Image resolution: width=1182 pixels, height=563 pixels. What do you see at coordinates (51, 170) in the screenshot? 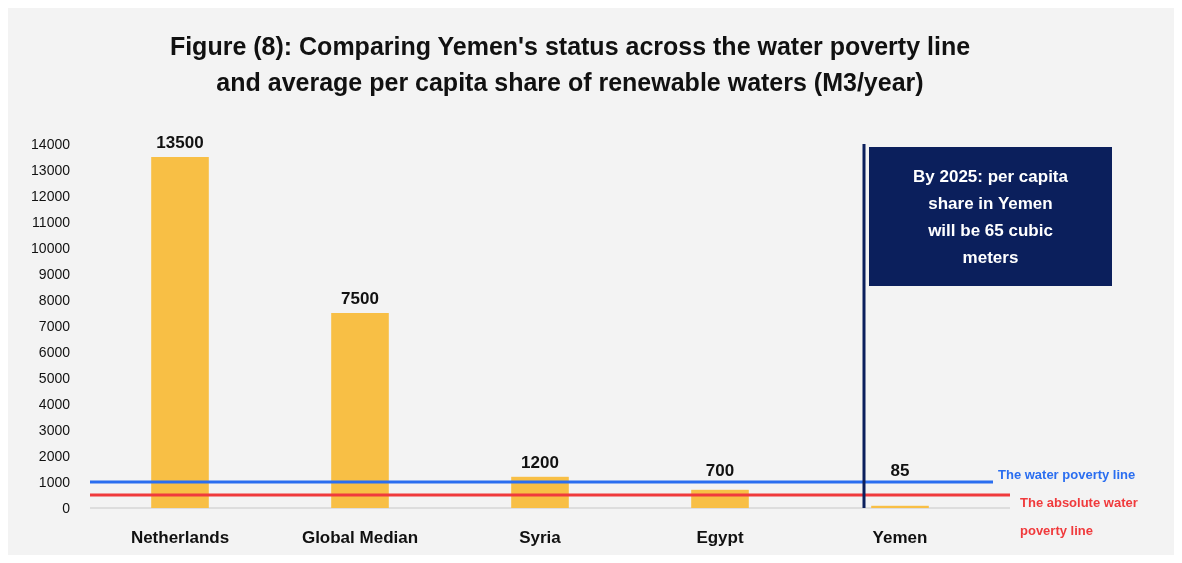
I see `y-tick-label: 13000` at bounding box center [51, 170].